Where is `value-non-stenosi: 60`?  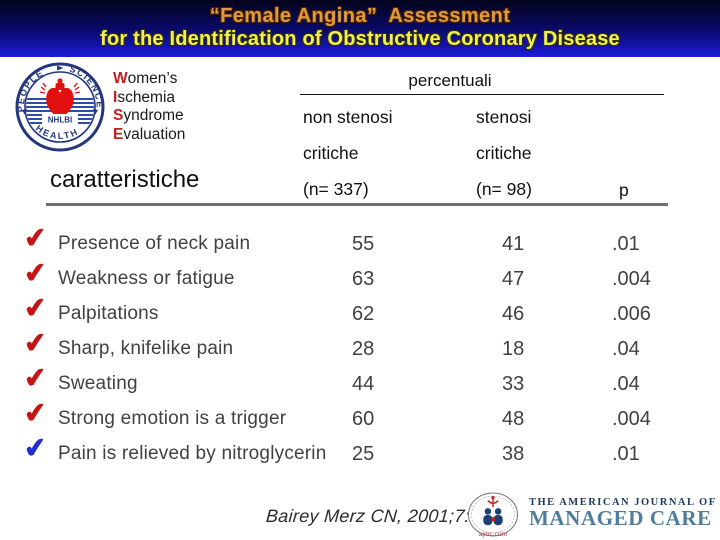 value-non-stenosi: 60 is located at coordinates (363, 419).